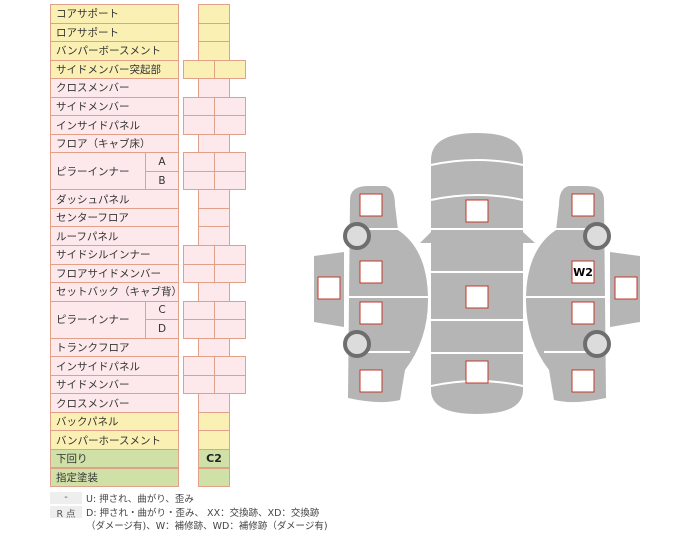  I want to click on car-center-top-view, so click(477, 273).